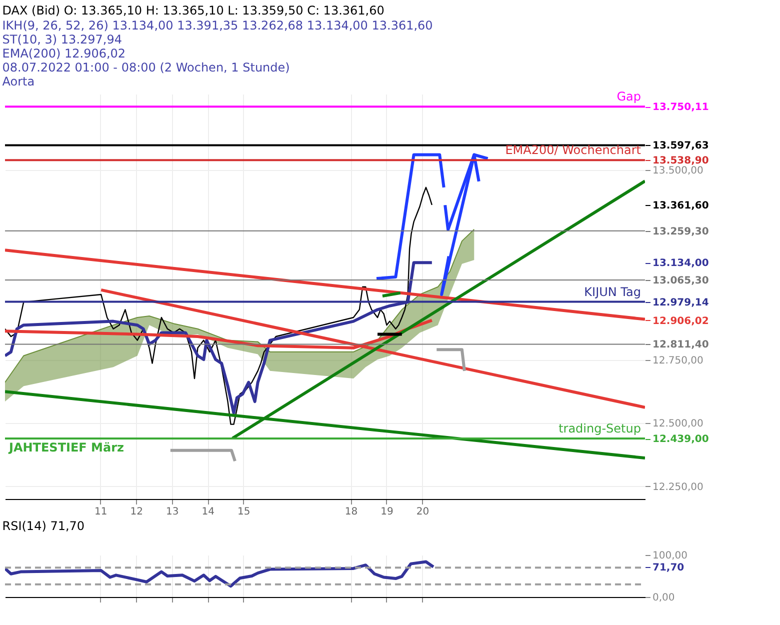 The image size is (780, 625). What do you see at coordinates (208, 512) in the screenshot?
I see `x-tick-label: 14` at bounding box center [208, 512].